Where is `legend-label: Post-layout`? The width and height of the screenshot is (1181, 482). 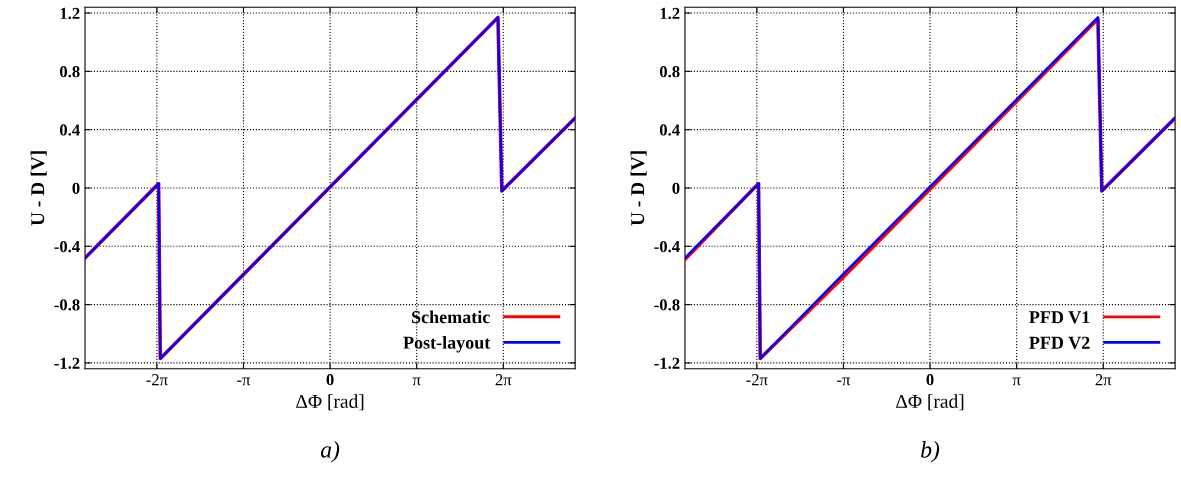
legend-label: Post-layout is located at coordinates (447, 344).